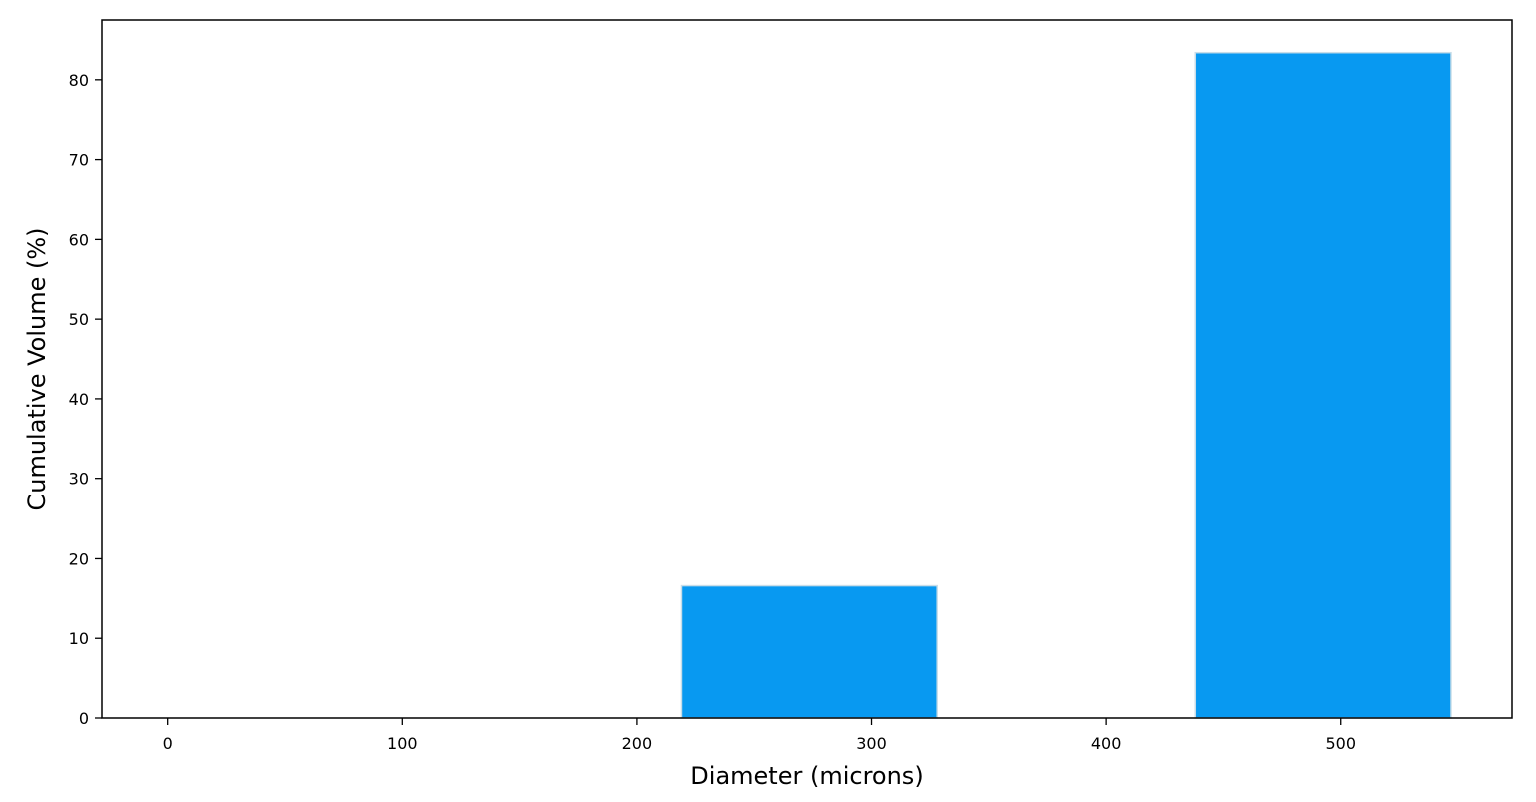 This screenshot has width=1536, height=802. What do you see at coordinates (79, 479) in the screenshot?
I see `y-tick-label: 30` at bounding box center [79, 479].